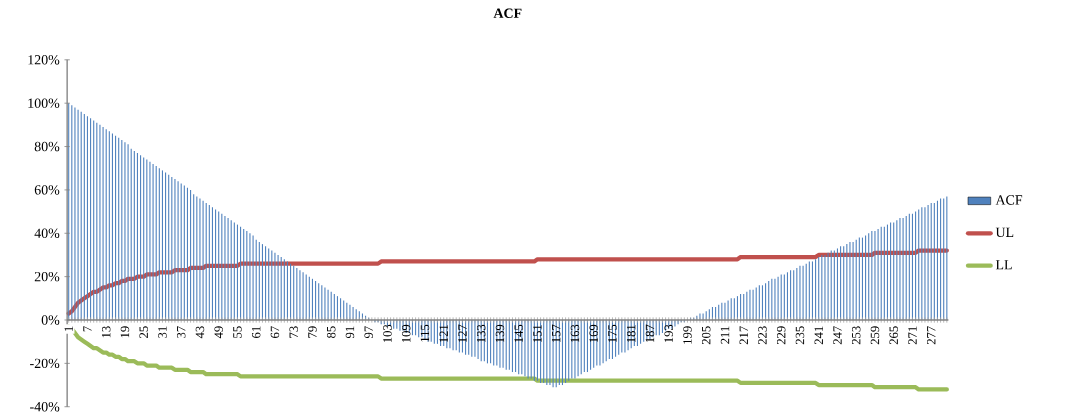 The image size is (1077, 416). What do you see at coordinates (612, 333) in the screenshot?
I see `x-tick-label: 175` at bounding box center [612, 333].